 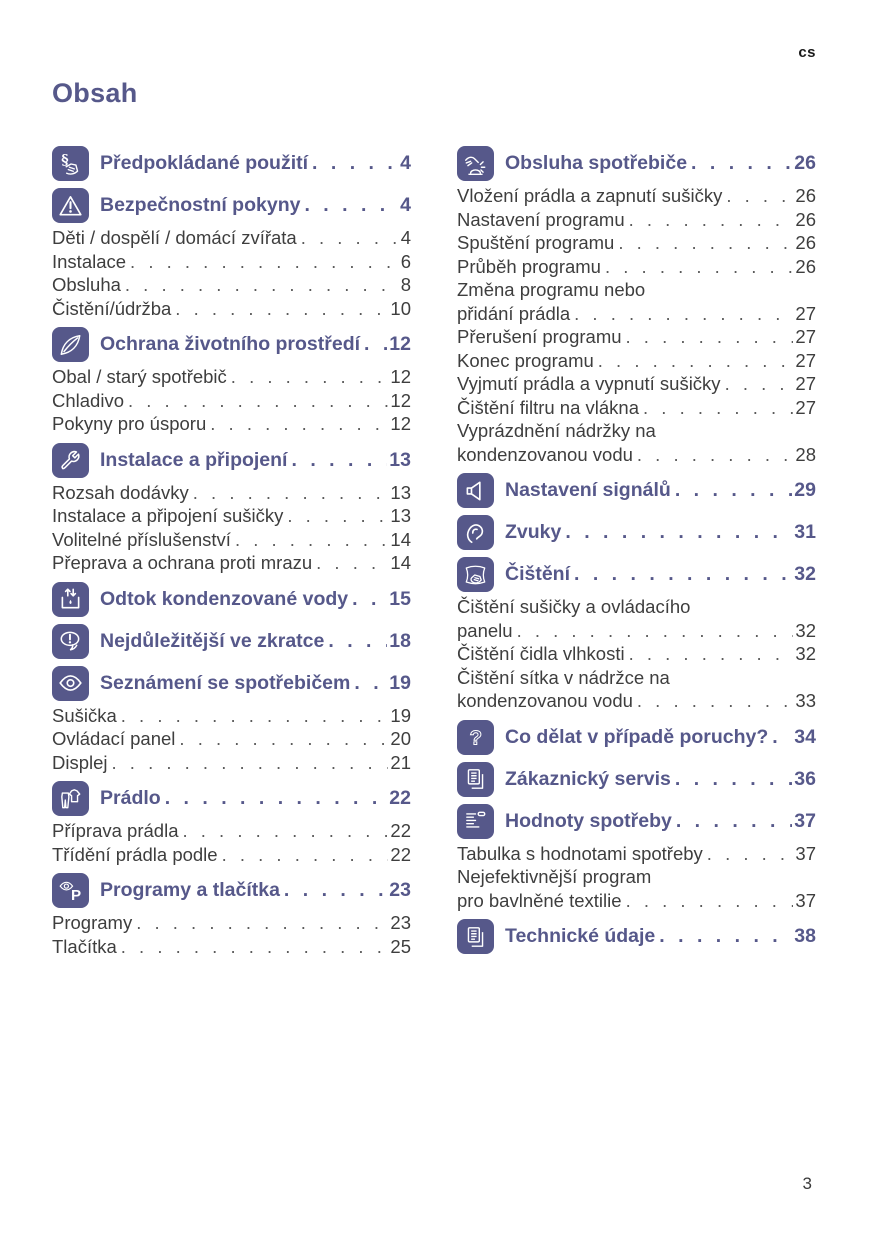 I want to click on entry-label: Příprava prádla, so click(x=115, y=830).